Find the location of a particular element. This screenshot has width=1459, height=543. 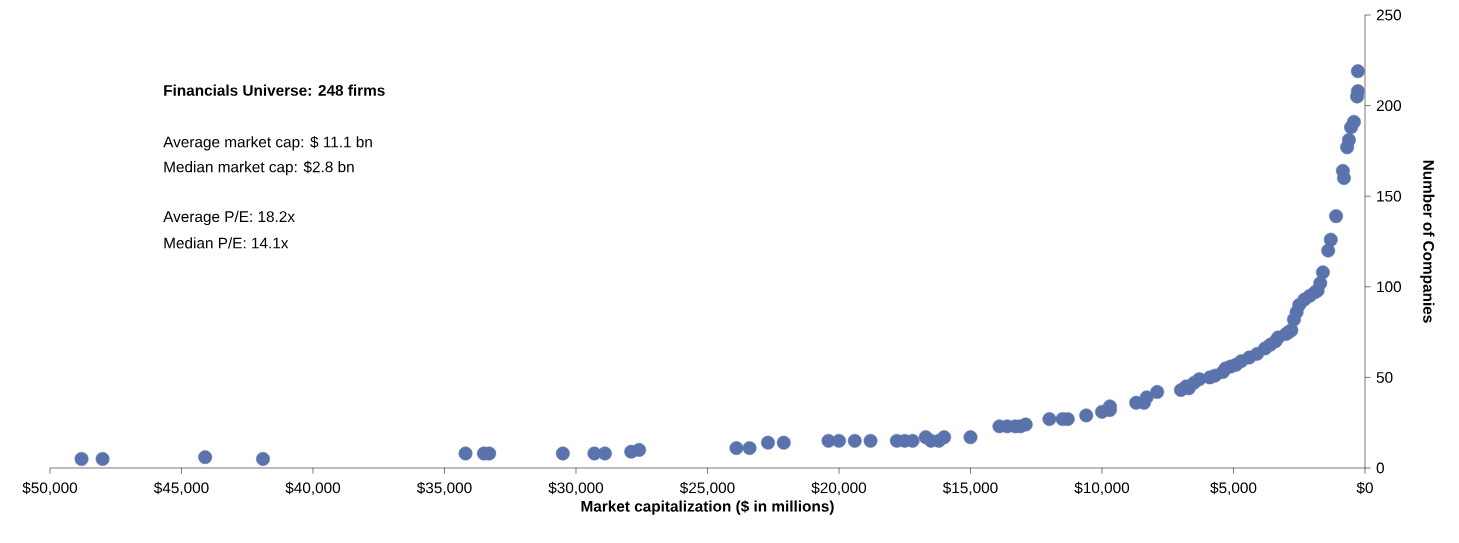

x-tick-label: $40,000 is located at coordinates (313, 488).